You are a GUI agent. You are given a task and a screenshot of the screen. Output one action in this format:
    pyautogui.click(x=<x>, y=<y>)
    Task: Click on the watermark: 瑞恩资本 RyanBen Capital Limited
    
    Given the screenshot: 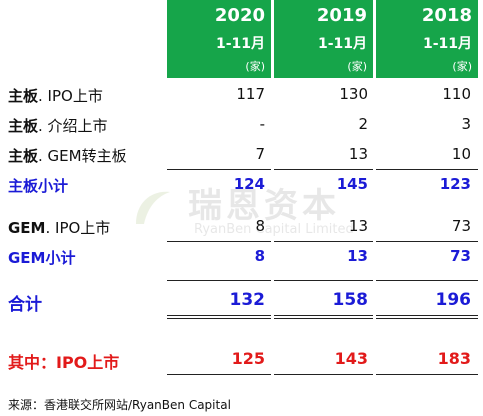 What is the action you would take?
    pyautogui.click(x=255, y=213)
    